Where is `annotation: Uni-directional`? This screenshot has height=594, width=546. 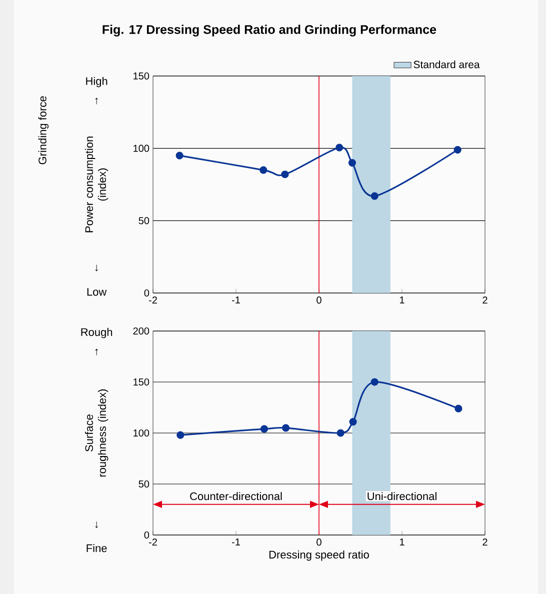 annotation: Uni-directional is located at coordinates (402, 496).